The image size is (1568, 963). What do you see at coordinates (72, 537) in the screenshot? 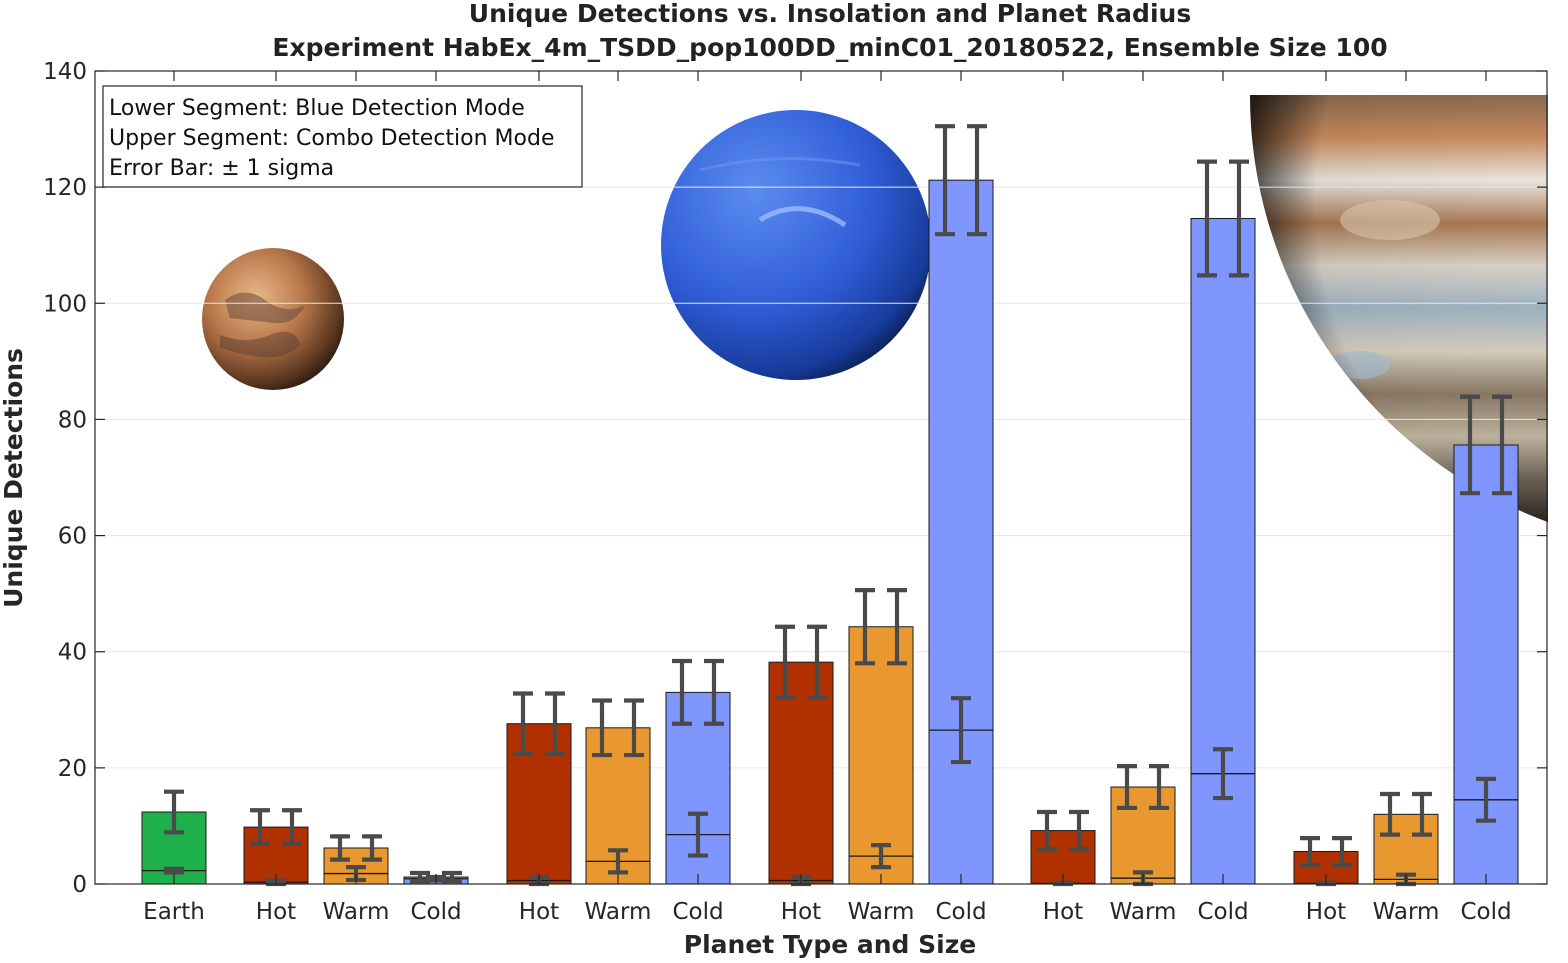
I see `y-tick-60: 60` at bounding box center [72, 537].